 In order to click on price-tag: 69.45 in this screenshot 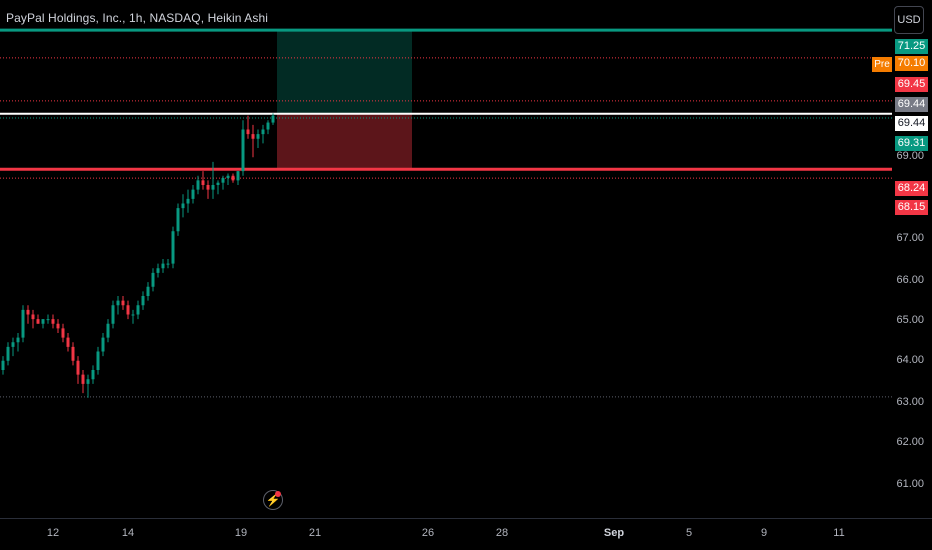, I will do `click(911, 84)`.